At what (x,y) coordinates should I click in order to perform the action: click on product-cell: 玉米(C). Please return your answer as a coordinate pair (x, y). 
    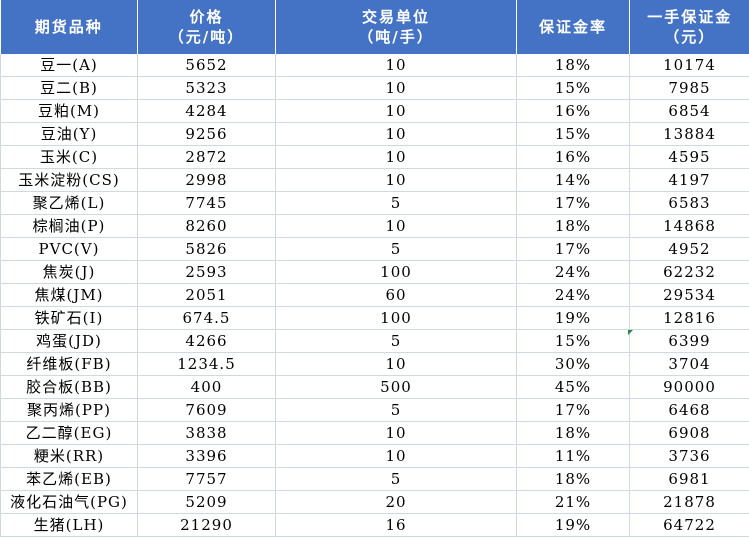
    Looking at the image, I should click on (69, 157).